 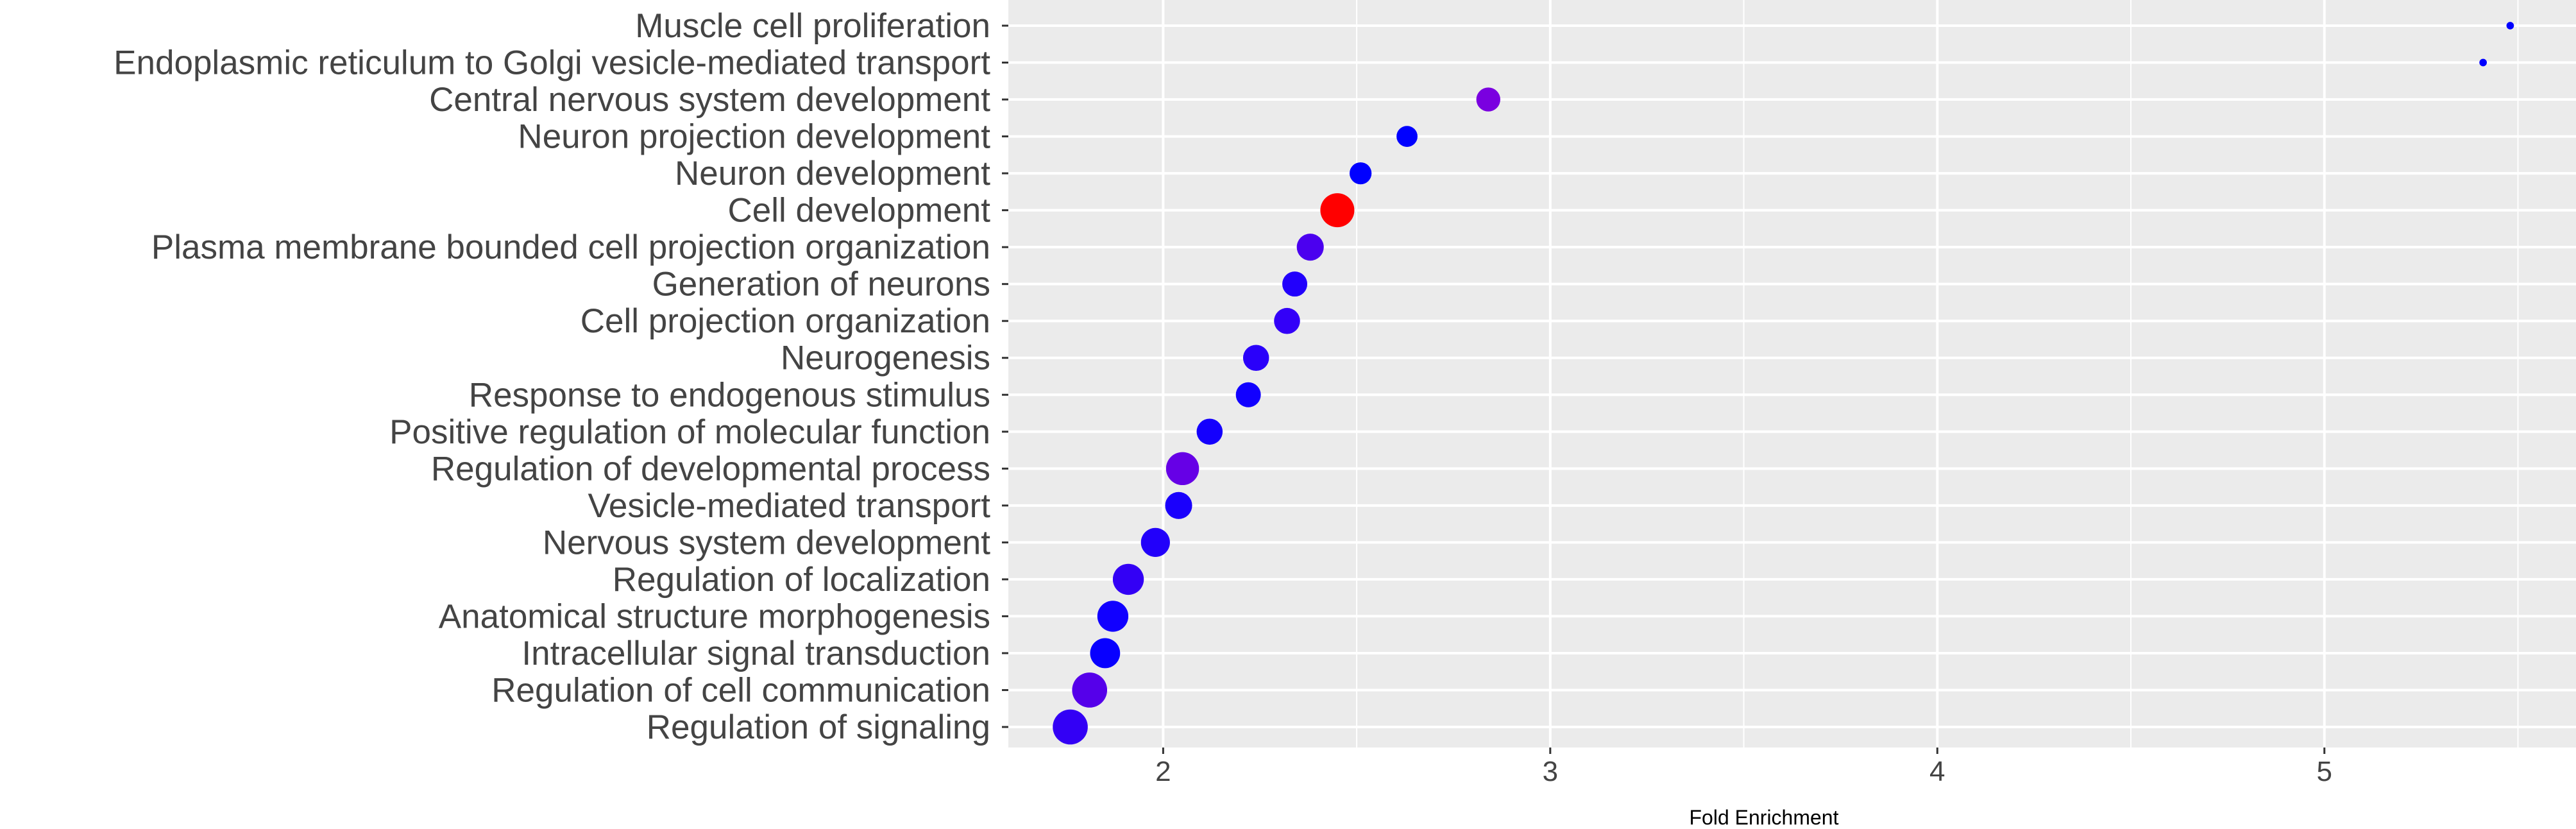 I want to click on y-tick-label: Nervous system development, so click(x=766, y=542).